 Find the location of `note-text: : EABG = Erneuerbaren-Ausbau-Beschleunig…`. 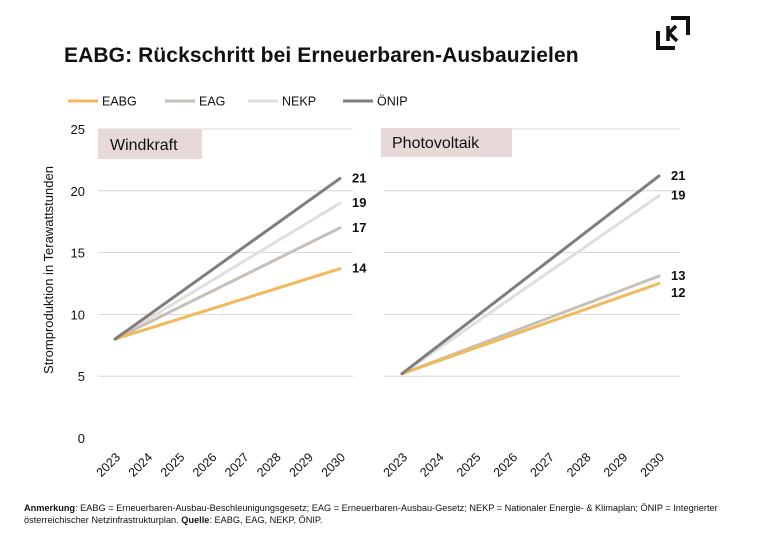

note-text: : EABG = Erneuerbaren-Ausbau-Beschleunig… is located at coordinates (371, 514).